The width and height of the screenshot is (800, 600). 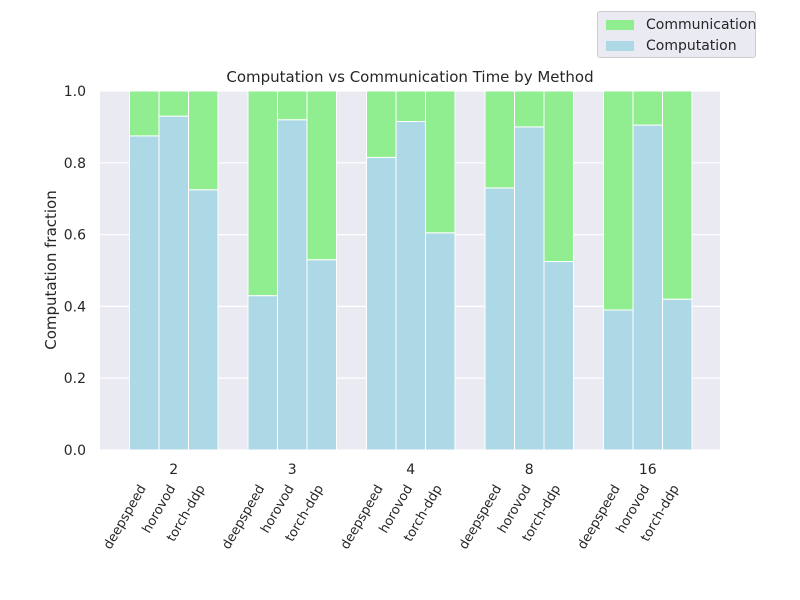 What do you see at coordinates (292, 470) in the screenshot?
I see `group-label: 3` at bounding box center [292, 470].